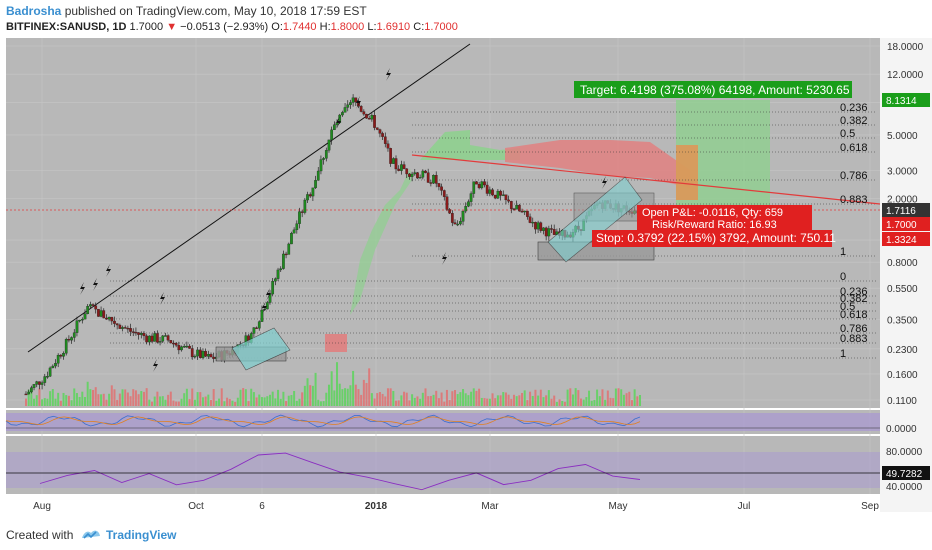 The height and width of the screenshot is (550, 932). What do you see at coordinates (224, 27) in the screenshot?
I see `price-change: −0.0513 (−2.93%)` at bounding box center [224, 27].